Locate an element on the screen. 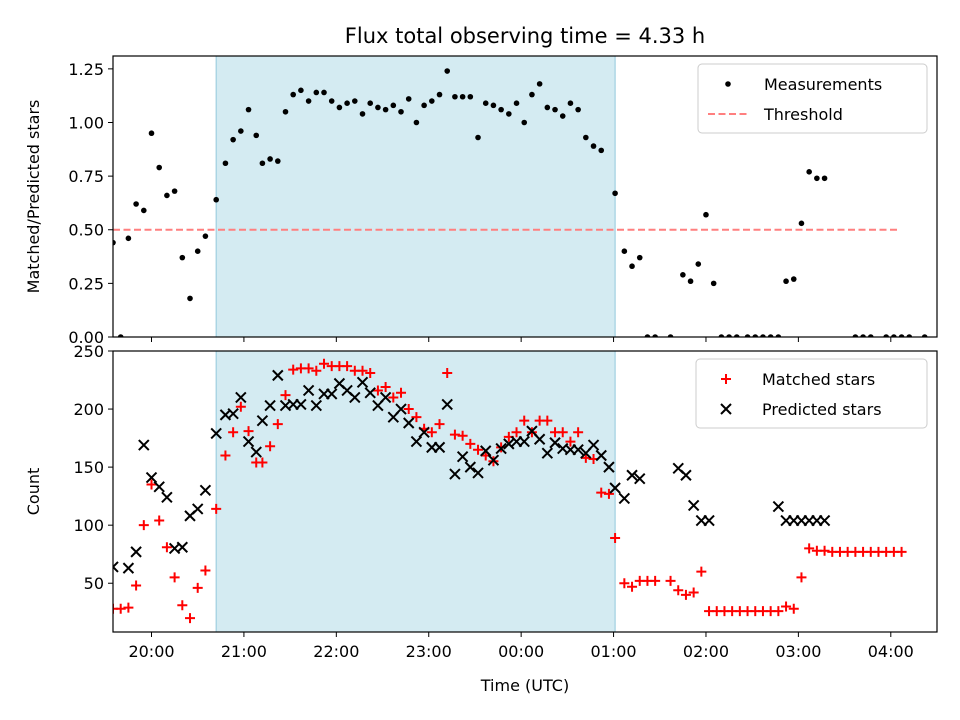 Image resolution: width=960 pixels, height=720 pixels. legend-swatch is located at coordinates (726, 379).